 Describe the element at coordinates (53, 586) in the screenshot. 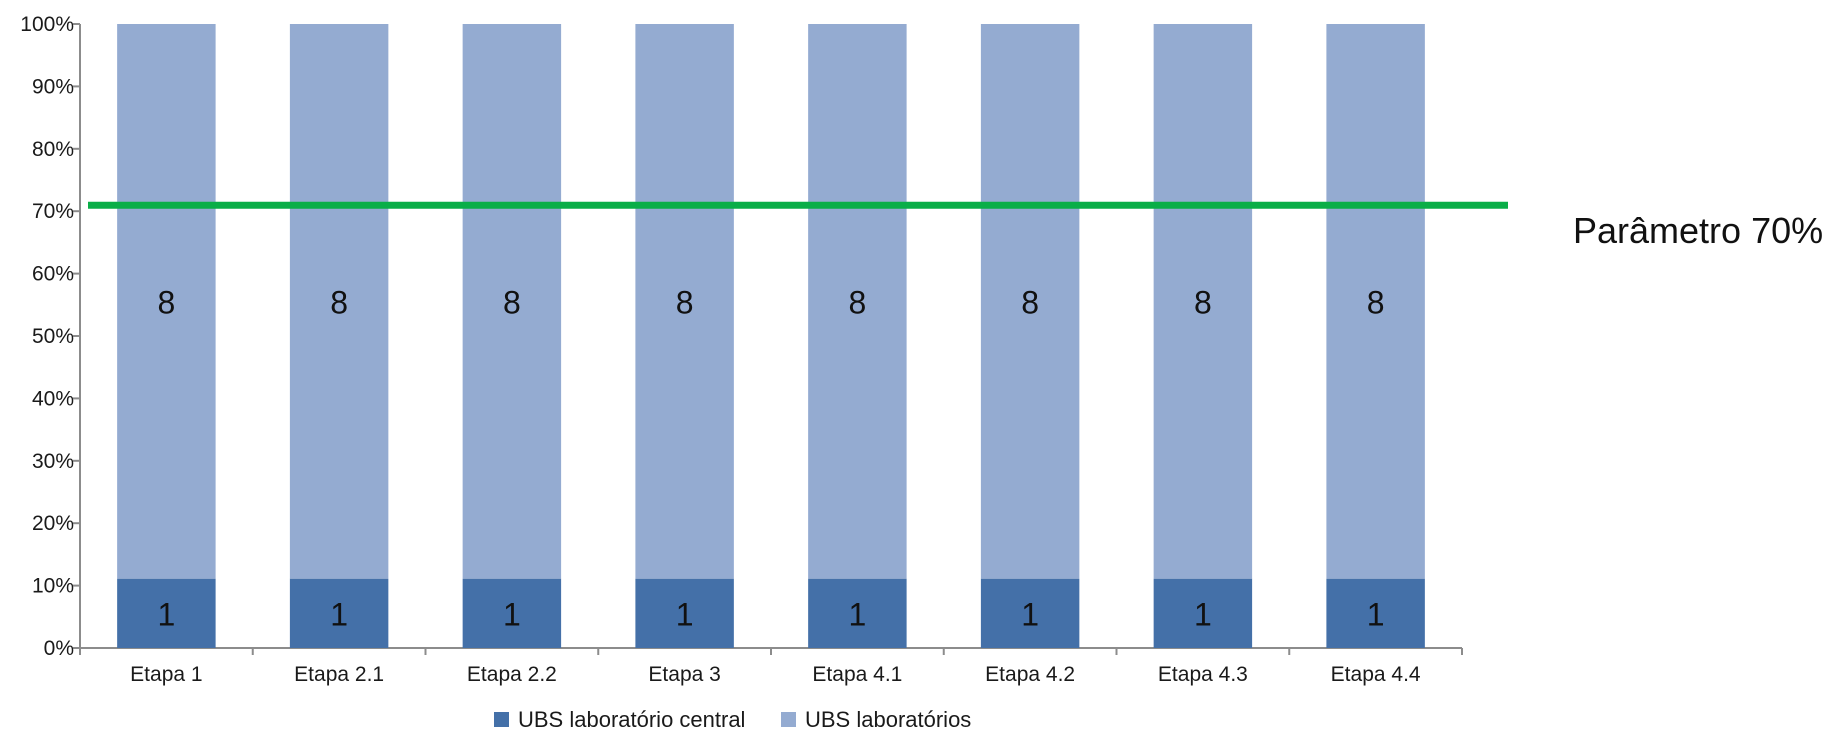

I see `y-tick-label: 10%` at that location.